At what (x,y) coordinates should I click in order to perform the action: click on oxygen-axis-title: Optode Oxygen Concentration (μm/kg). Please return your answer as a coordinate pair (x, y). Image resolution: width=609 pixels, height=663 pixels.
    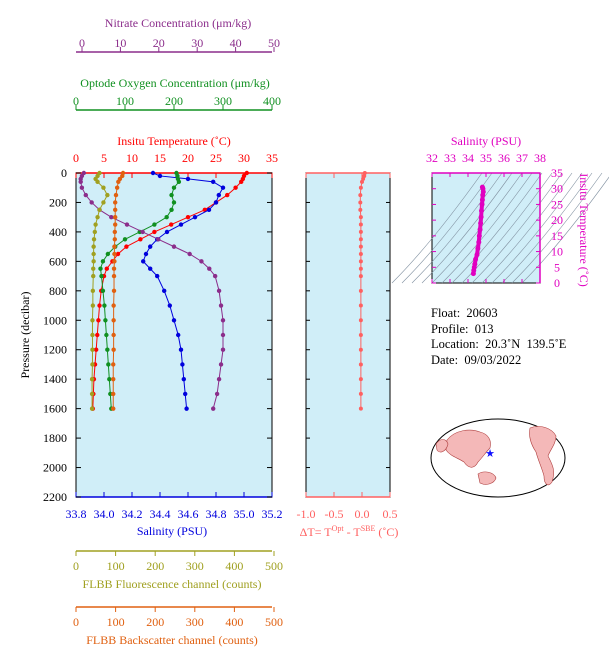
    Looking at the image, I should click on (174, 83).